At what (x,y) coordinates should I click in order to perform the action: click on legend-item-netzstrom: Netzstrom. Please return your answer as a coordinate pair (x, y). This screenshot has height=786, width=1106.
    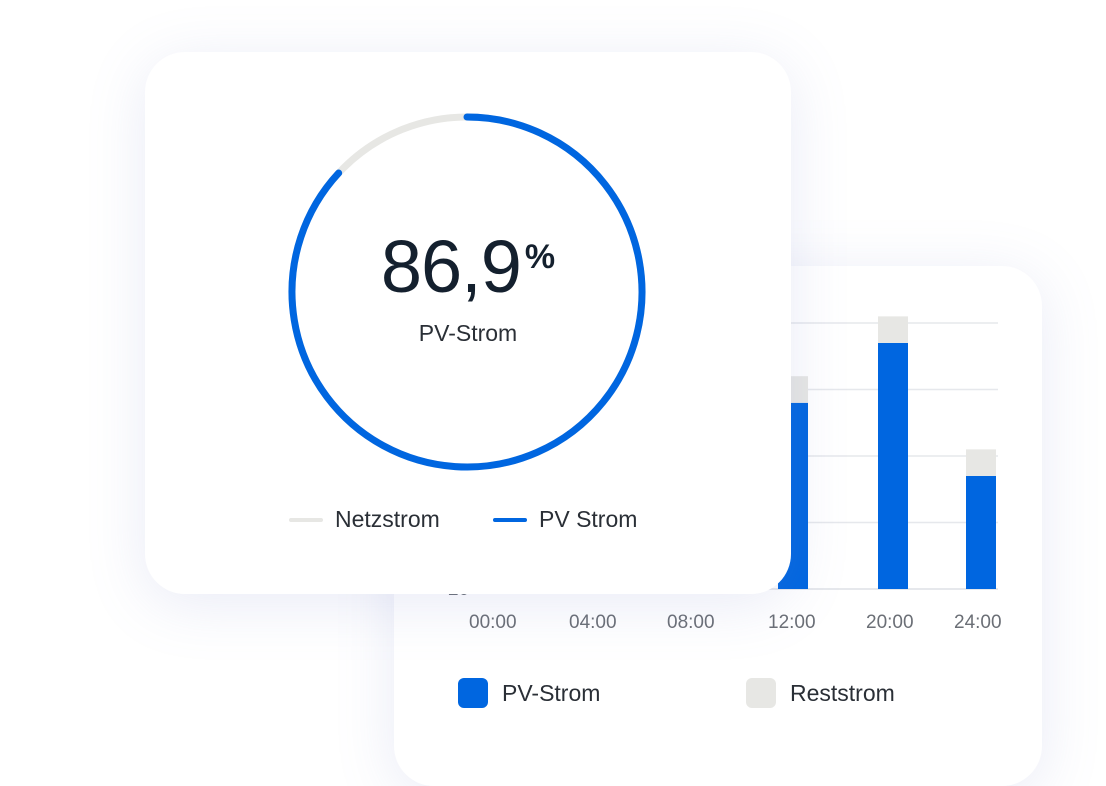
    Looking at the image, I should click on (364, 519).